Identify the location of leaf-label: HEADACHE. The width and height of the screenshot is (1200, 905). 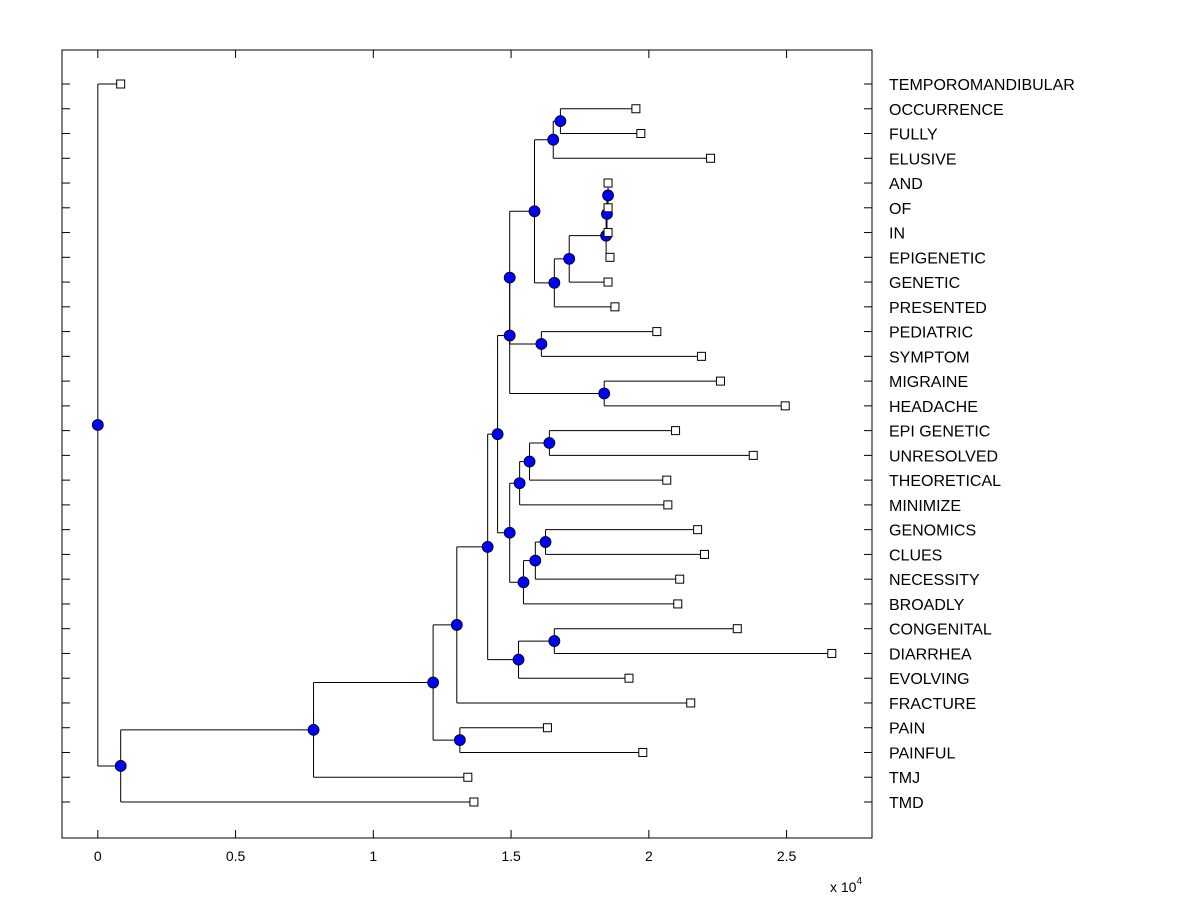
(933, 407).